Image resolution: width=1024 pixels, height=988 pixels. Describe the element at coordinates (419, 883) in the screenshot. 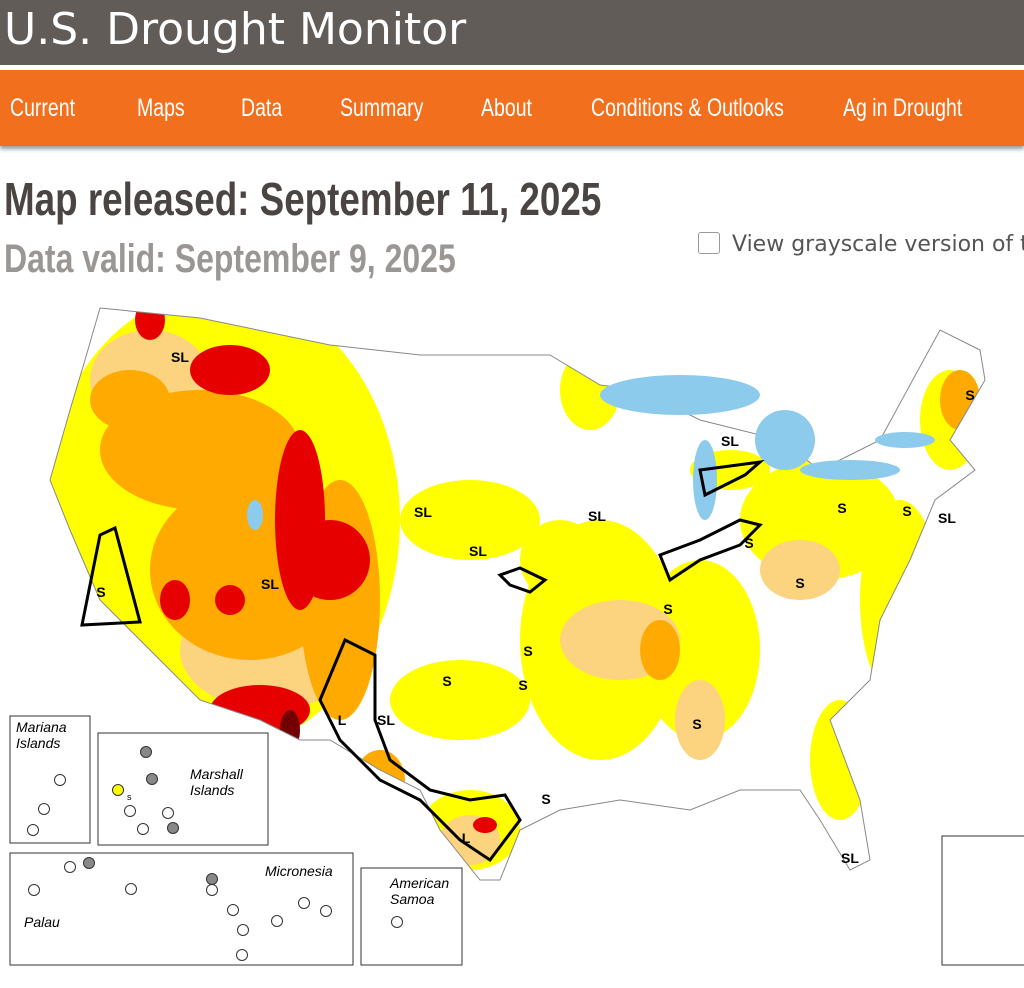

I see `inset-label: American` at that location.